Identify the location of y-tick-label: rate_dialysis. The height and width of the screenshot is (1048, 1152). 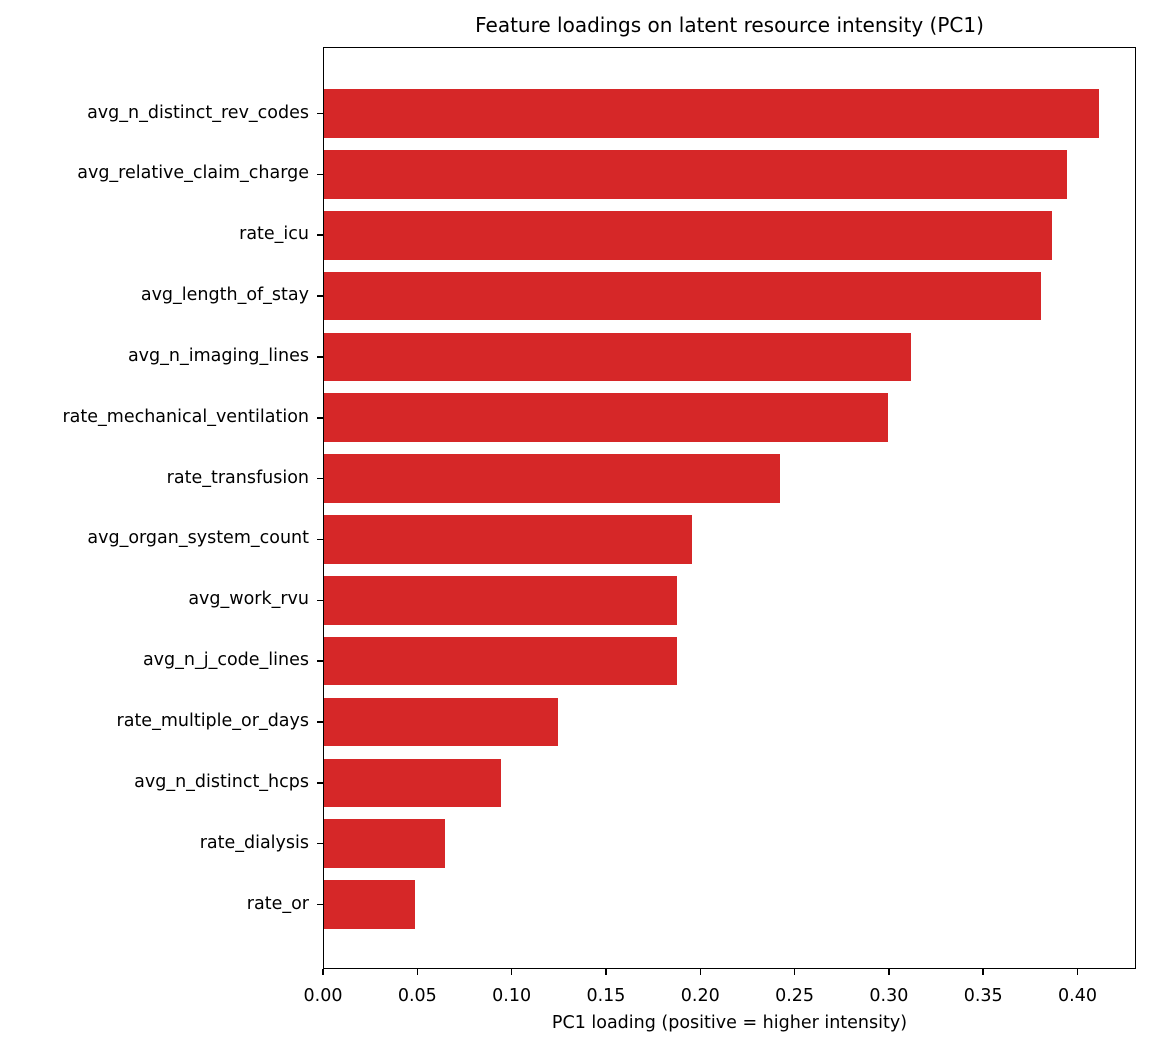
(254, 842).